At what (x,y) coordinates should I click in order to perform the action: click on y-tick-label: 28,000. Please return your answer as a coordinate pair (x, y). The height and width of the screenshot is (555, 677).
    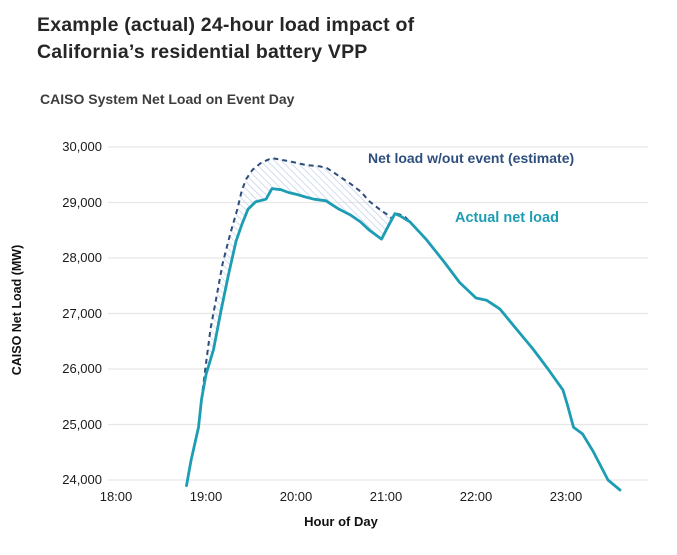
    Looking at the image, I should click on (82, 257).